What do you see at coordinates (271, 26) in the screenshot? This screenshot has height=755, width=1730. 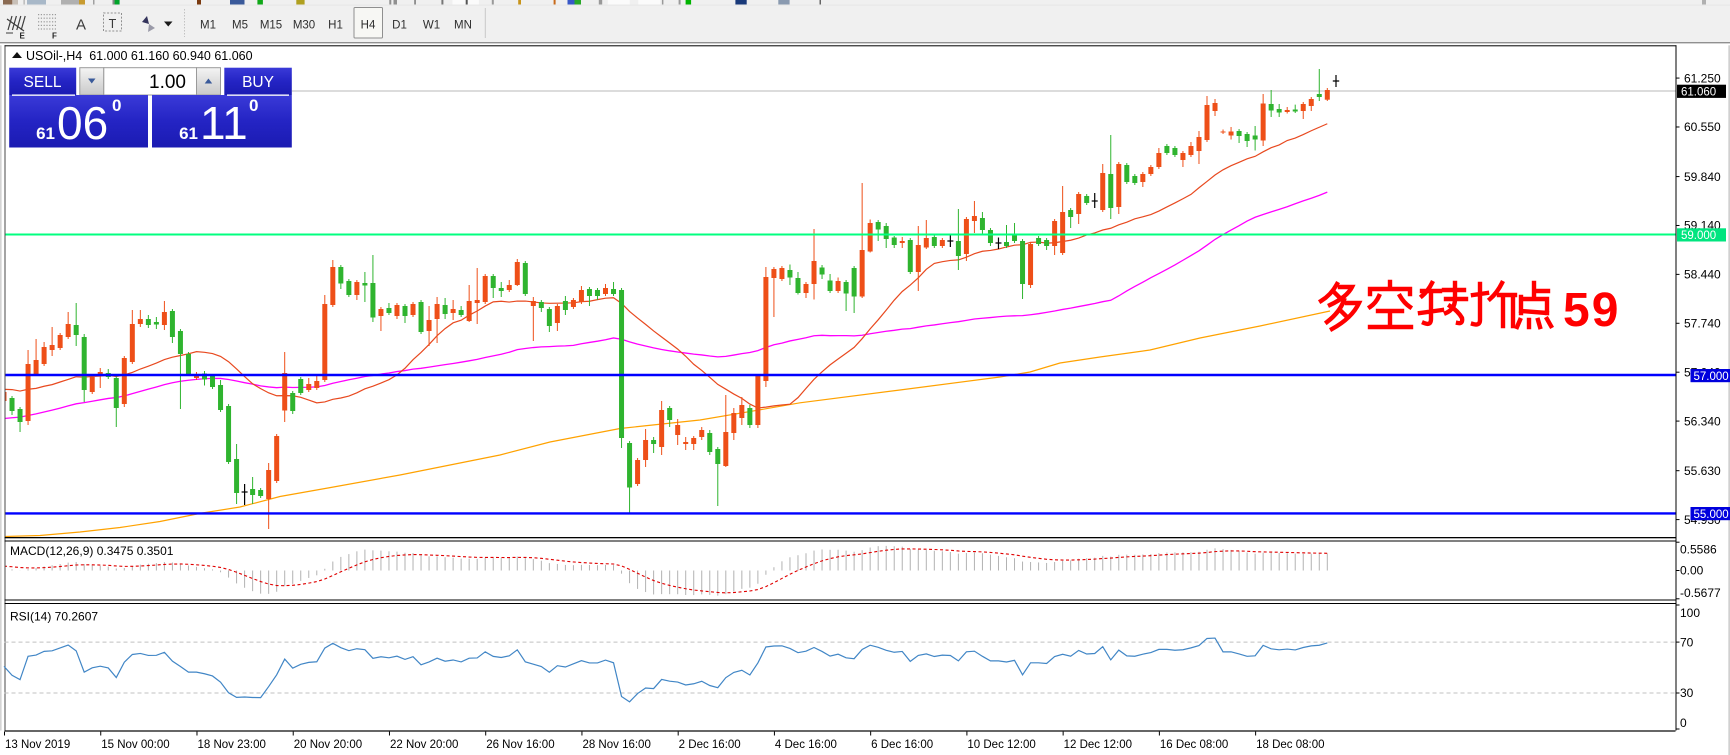 I see `svg-text: M15` at bounding box center [271, 26].